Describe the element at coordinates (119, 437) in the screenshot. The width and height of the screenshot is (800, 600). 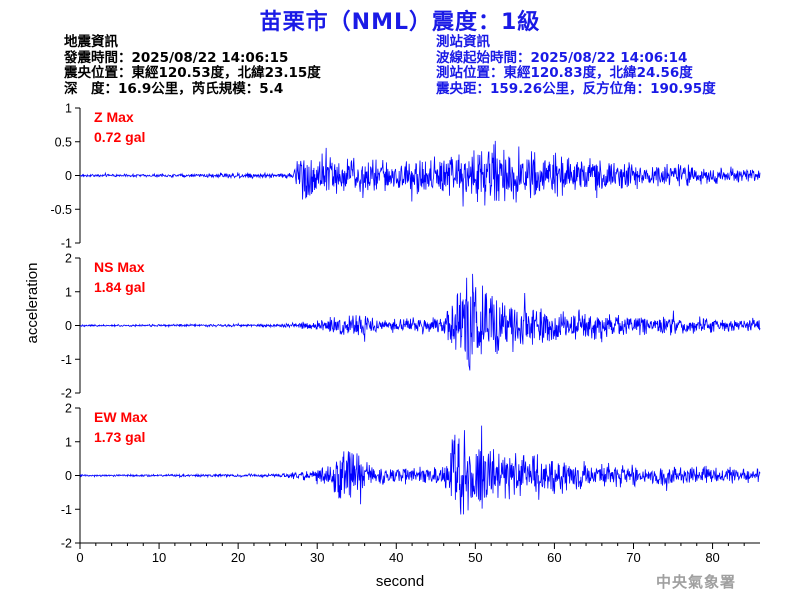
I see `max-value: 1.73 gal` at that location.